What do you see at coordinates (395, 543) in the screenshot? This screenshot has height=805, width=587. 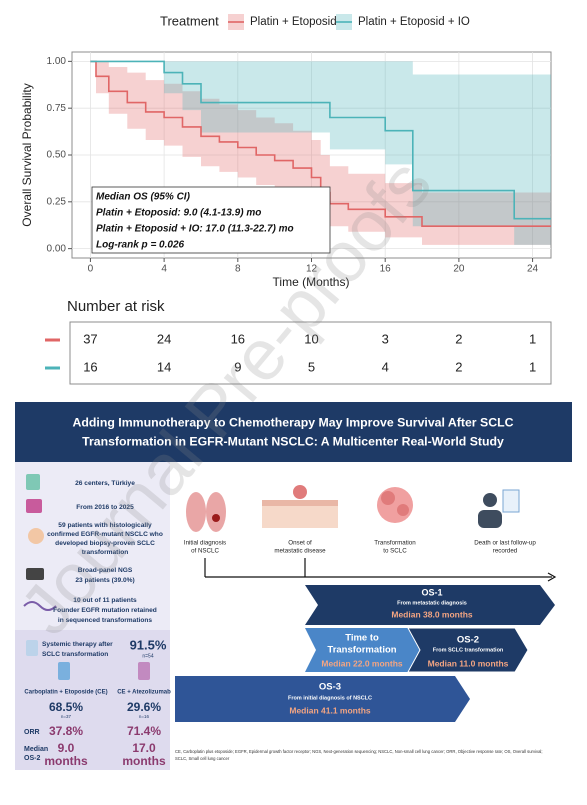 I see `timeline-label: Transformation` at bounding box center [395, 543].